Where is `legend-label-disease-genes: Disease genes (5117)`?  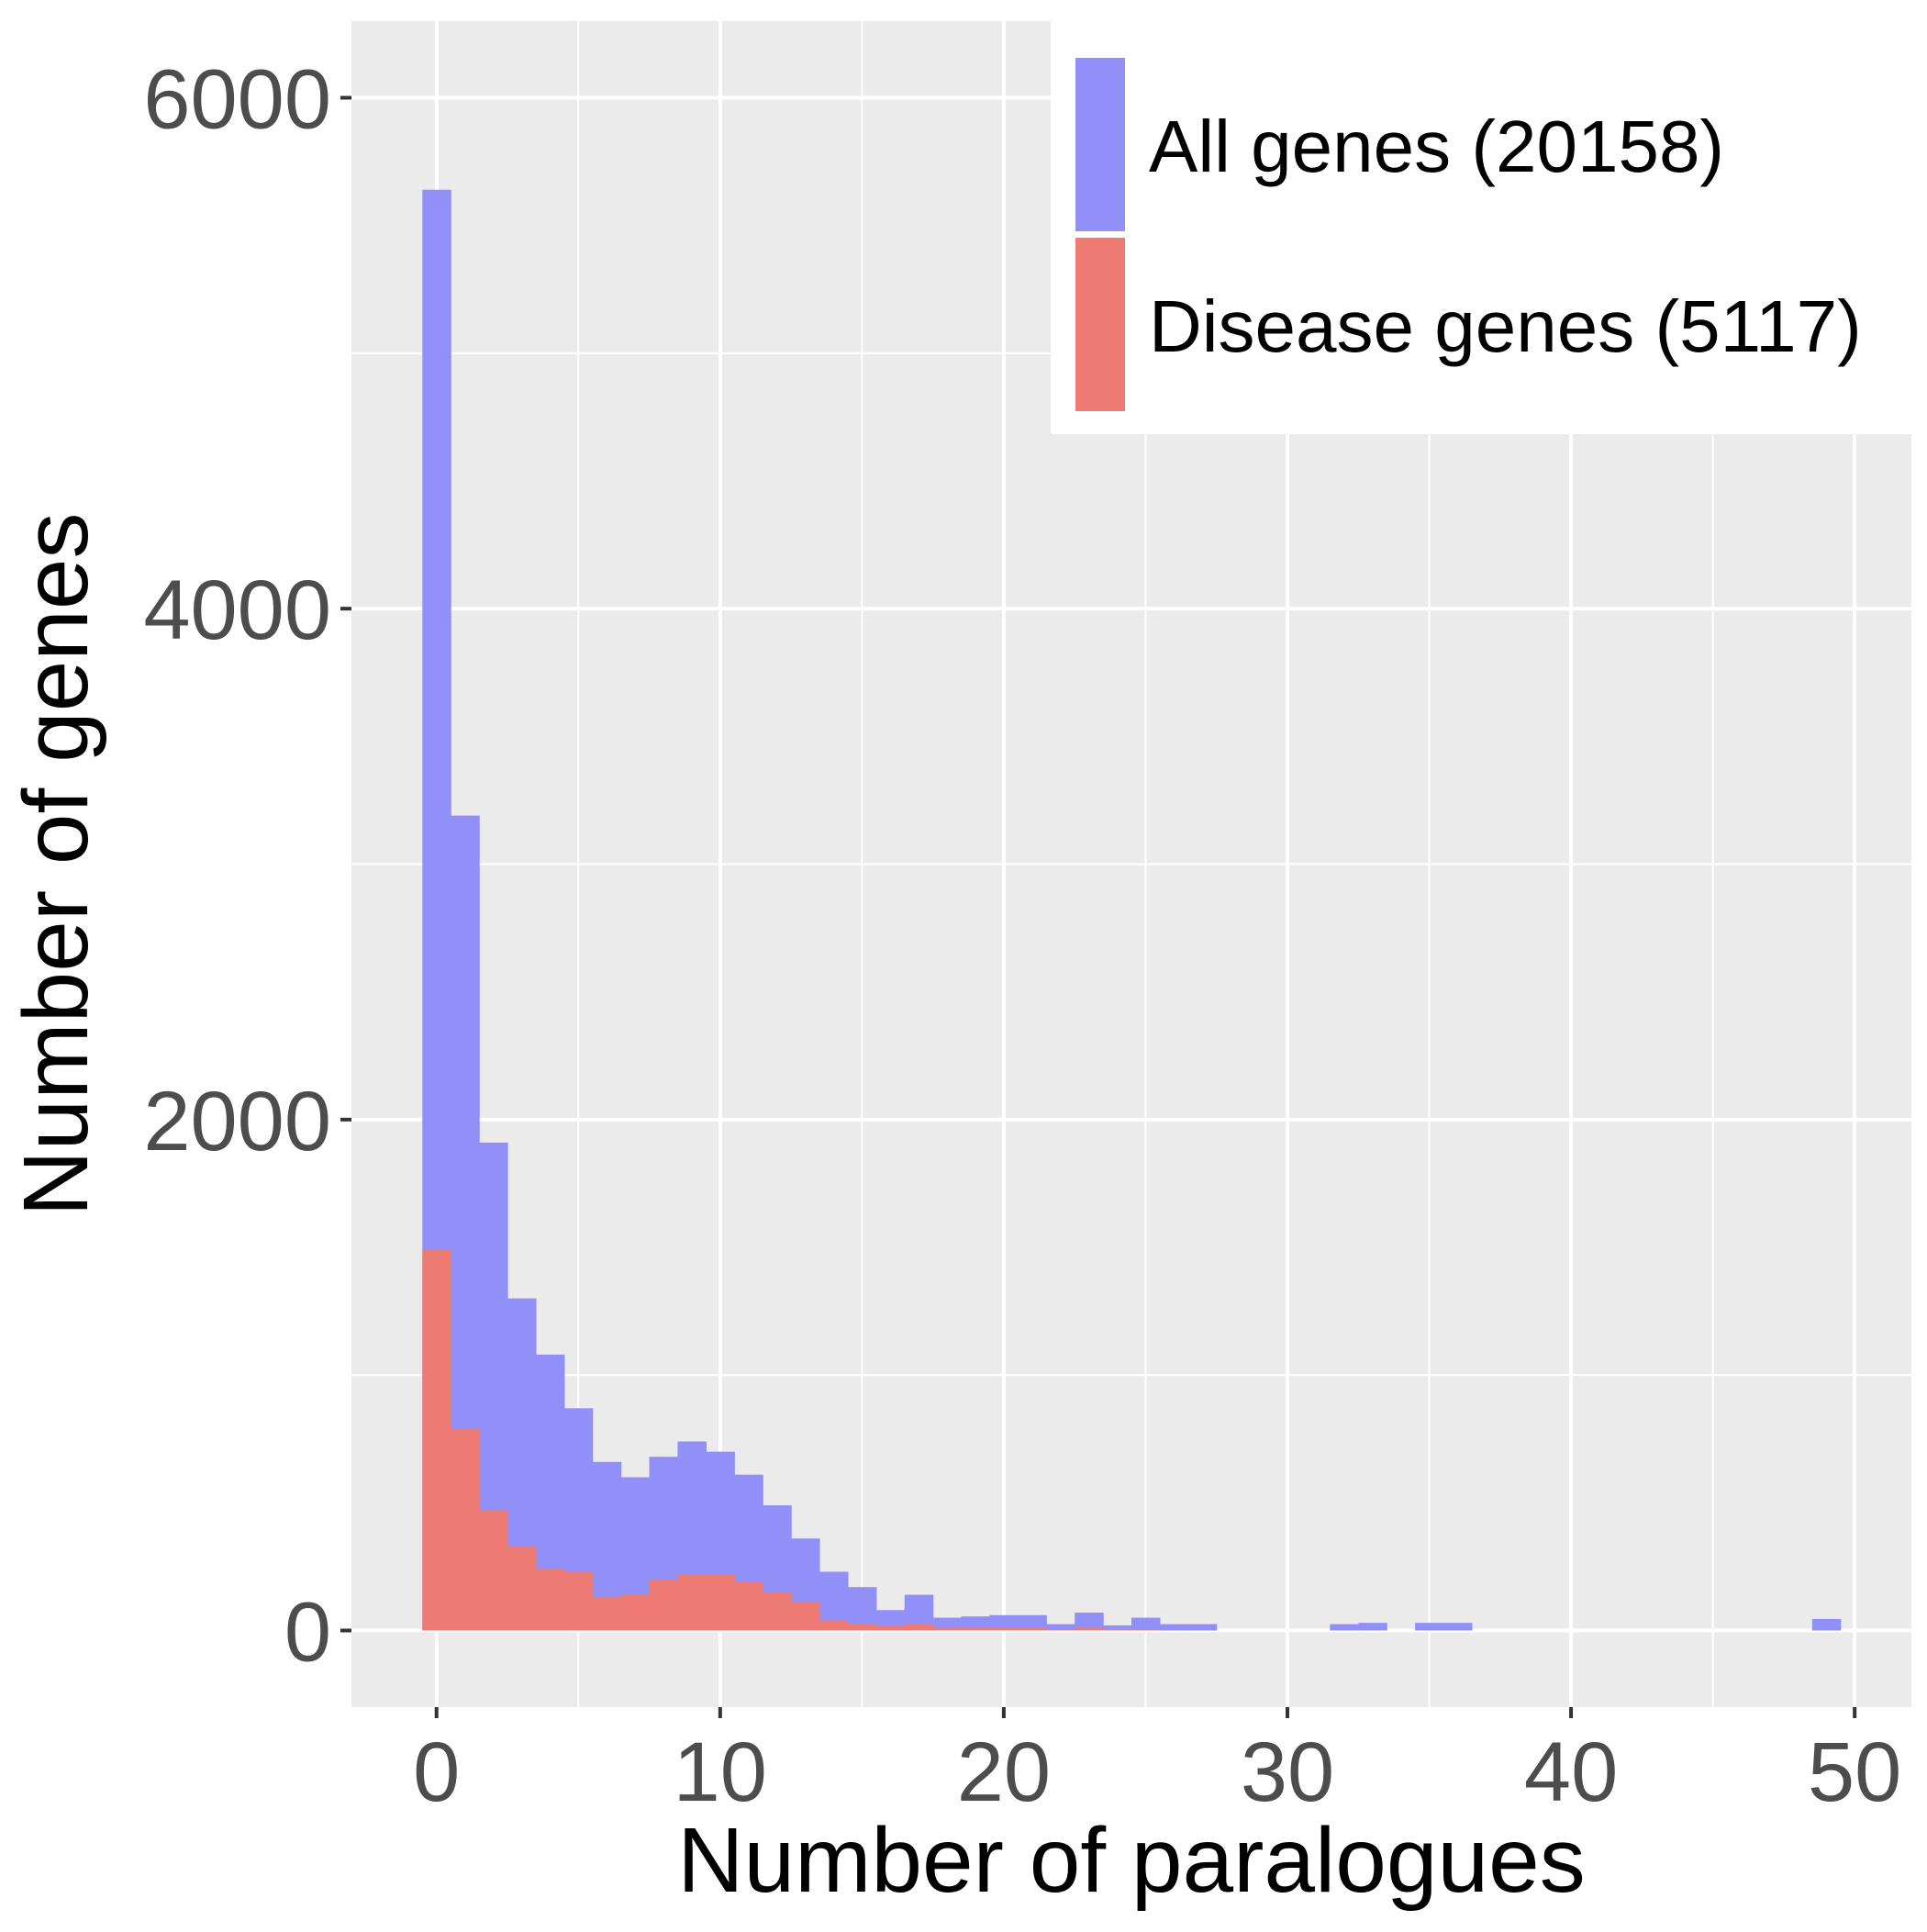
legend-label-disease-genes: Disease genes (5117) is located at coordinates (1505, 326).